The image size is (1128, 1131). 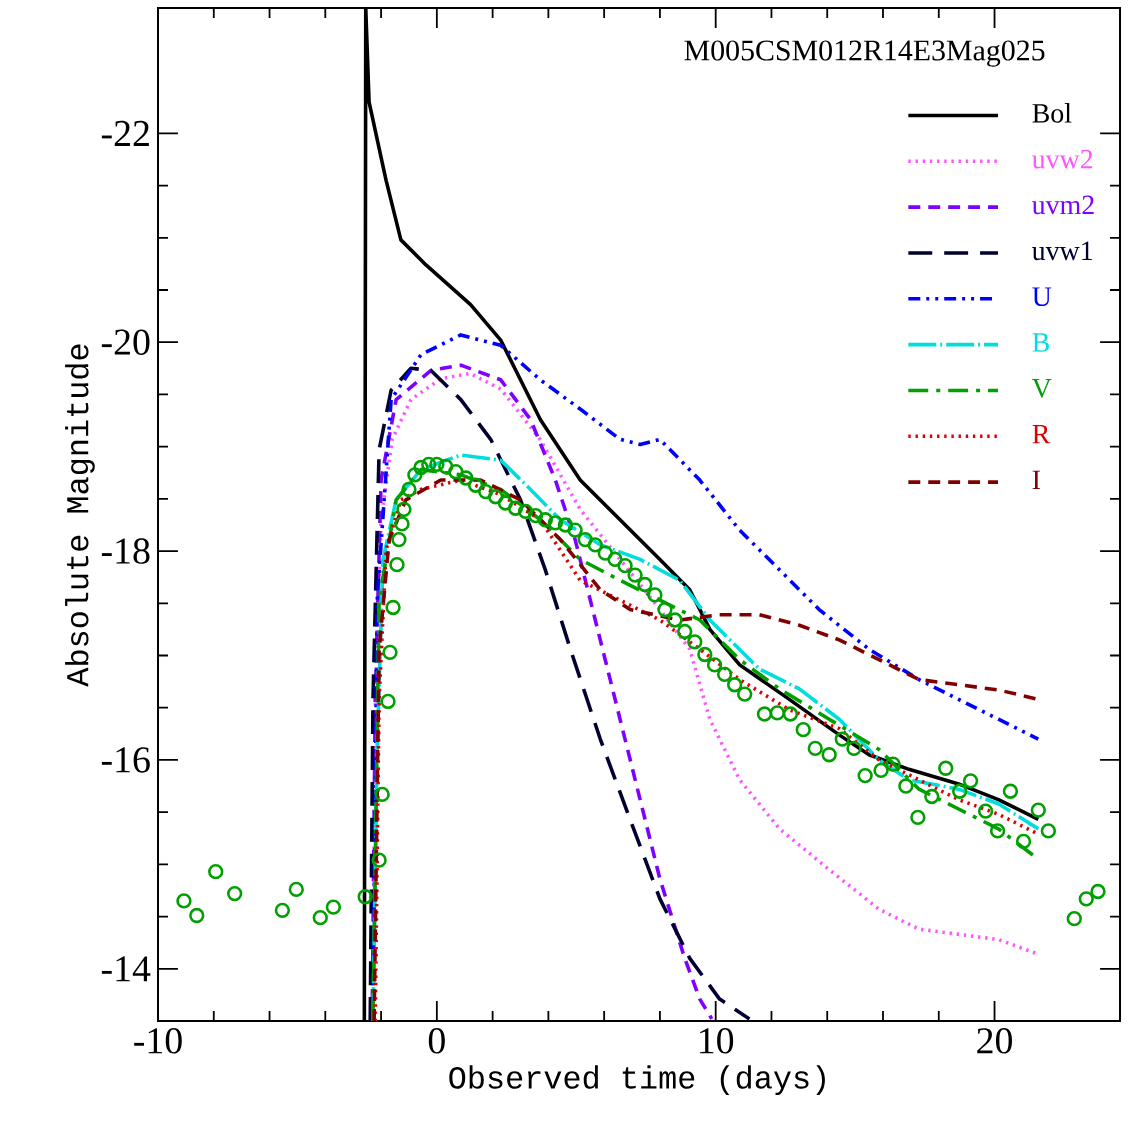 I want to click on x-axis-title: Observed time (days), so click(x=637, y=1080).